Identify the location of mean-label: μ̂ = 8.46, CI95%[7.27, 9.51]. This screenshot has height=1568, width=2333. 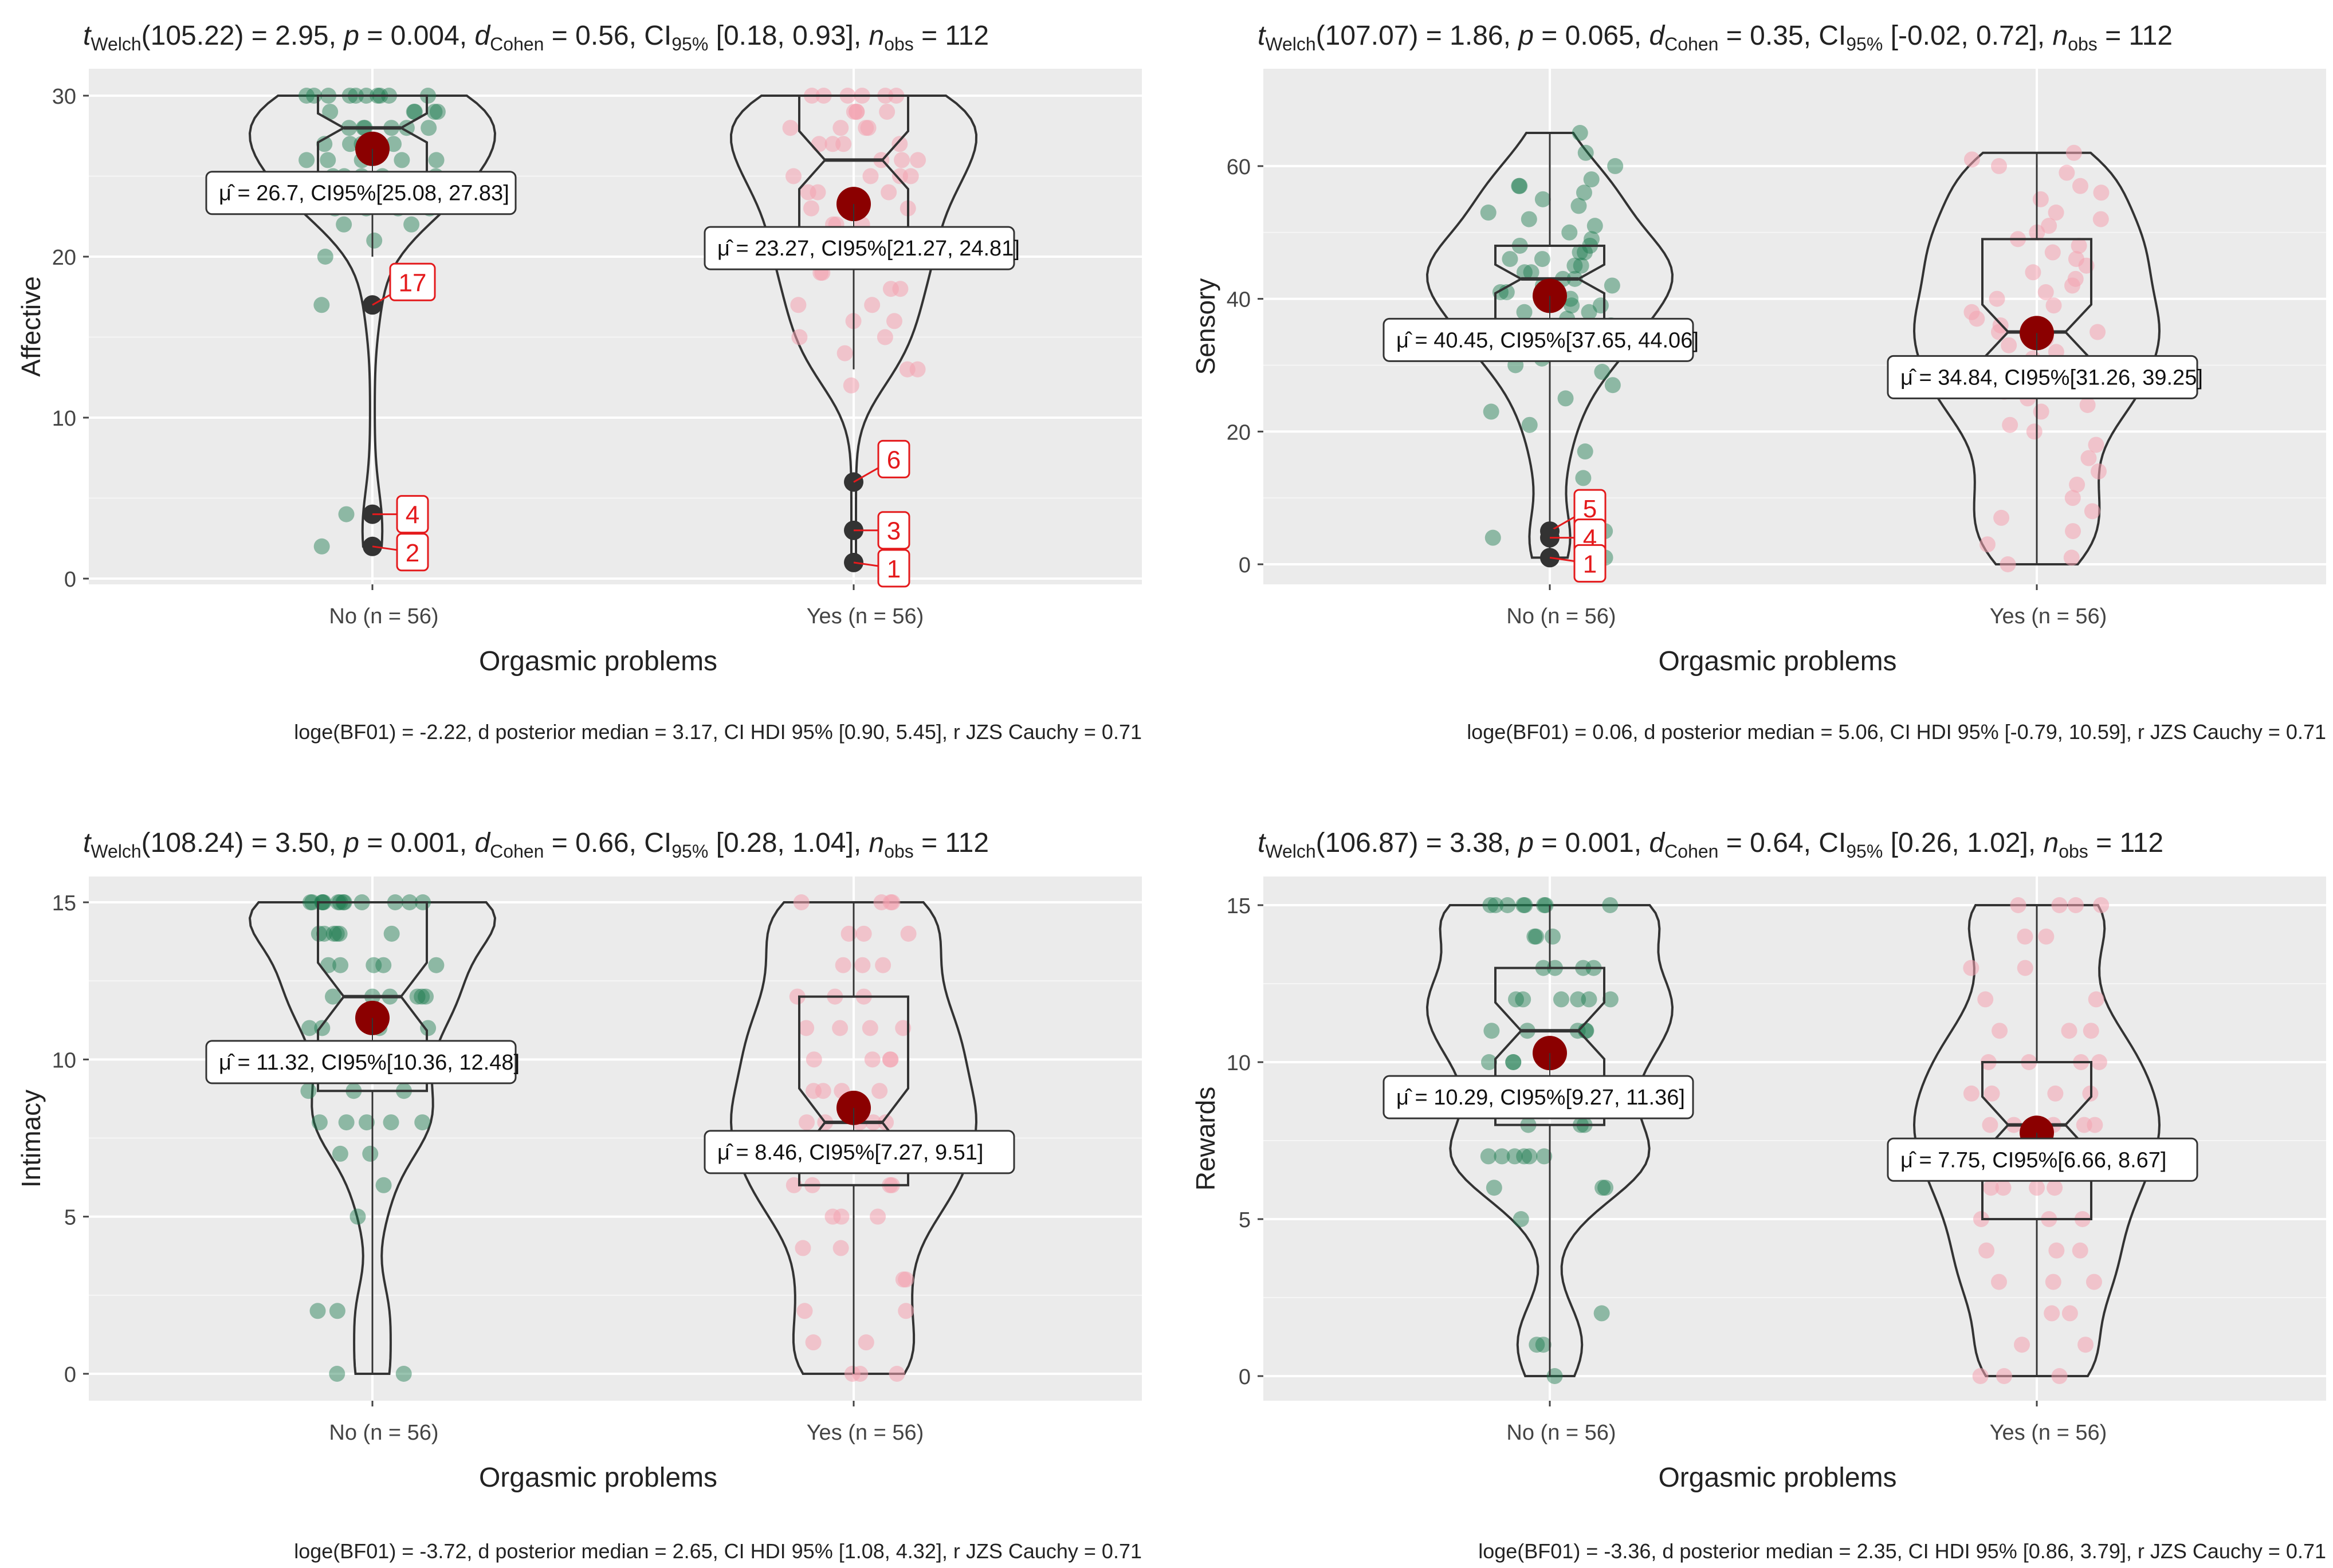
(850, 1153).